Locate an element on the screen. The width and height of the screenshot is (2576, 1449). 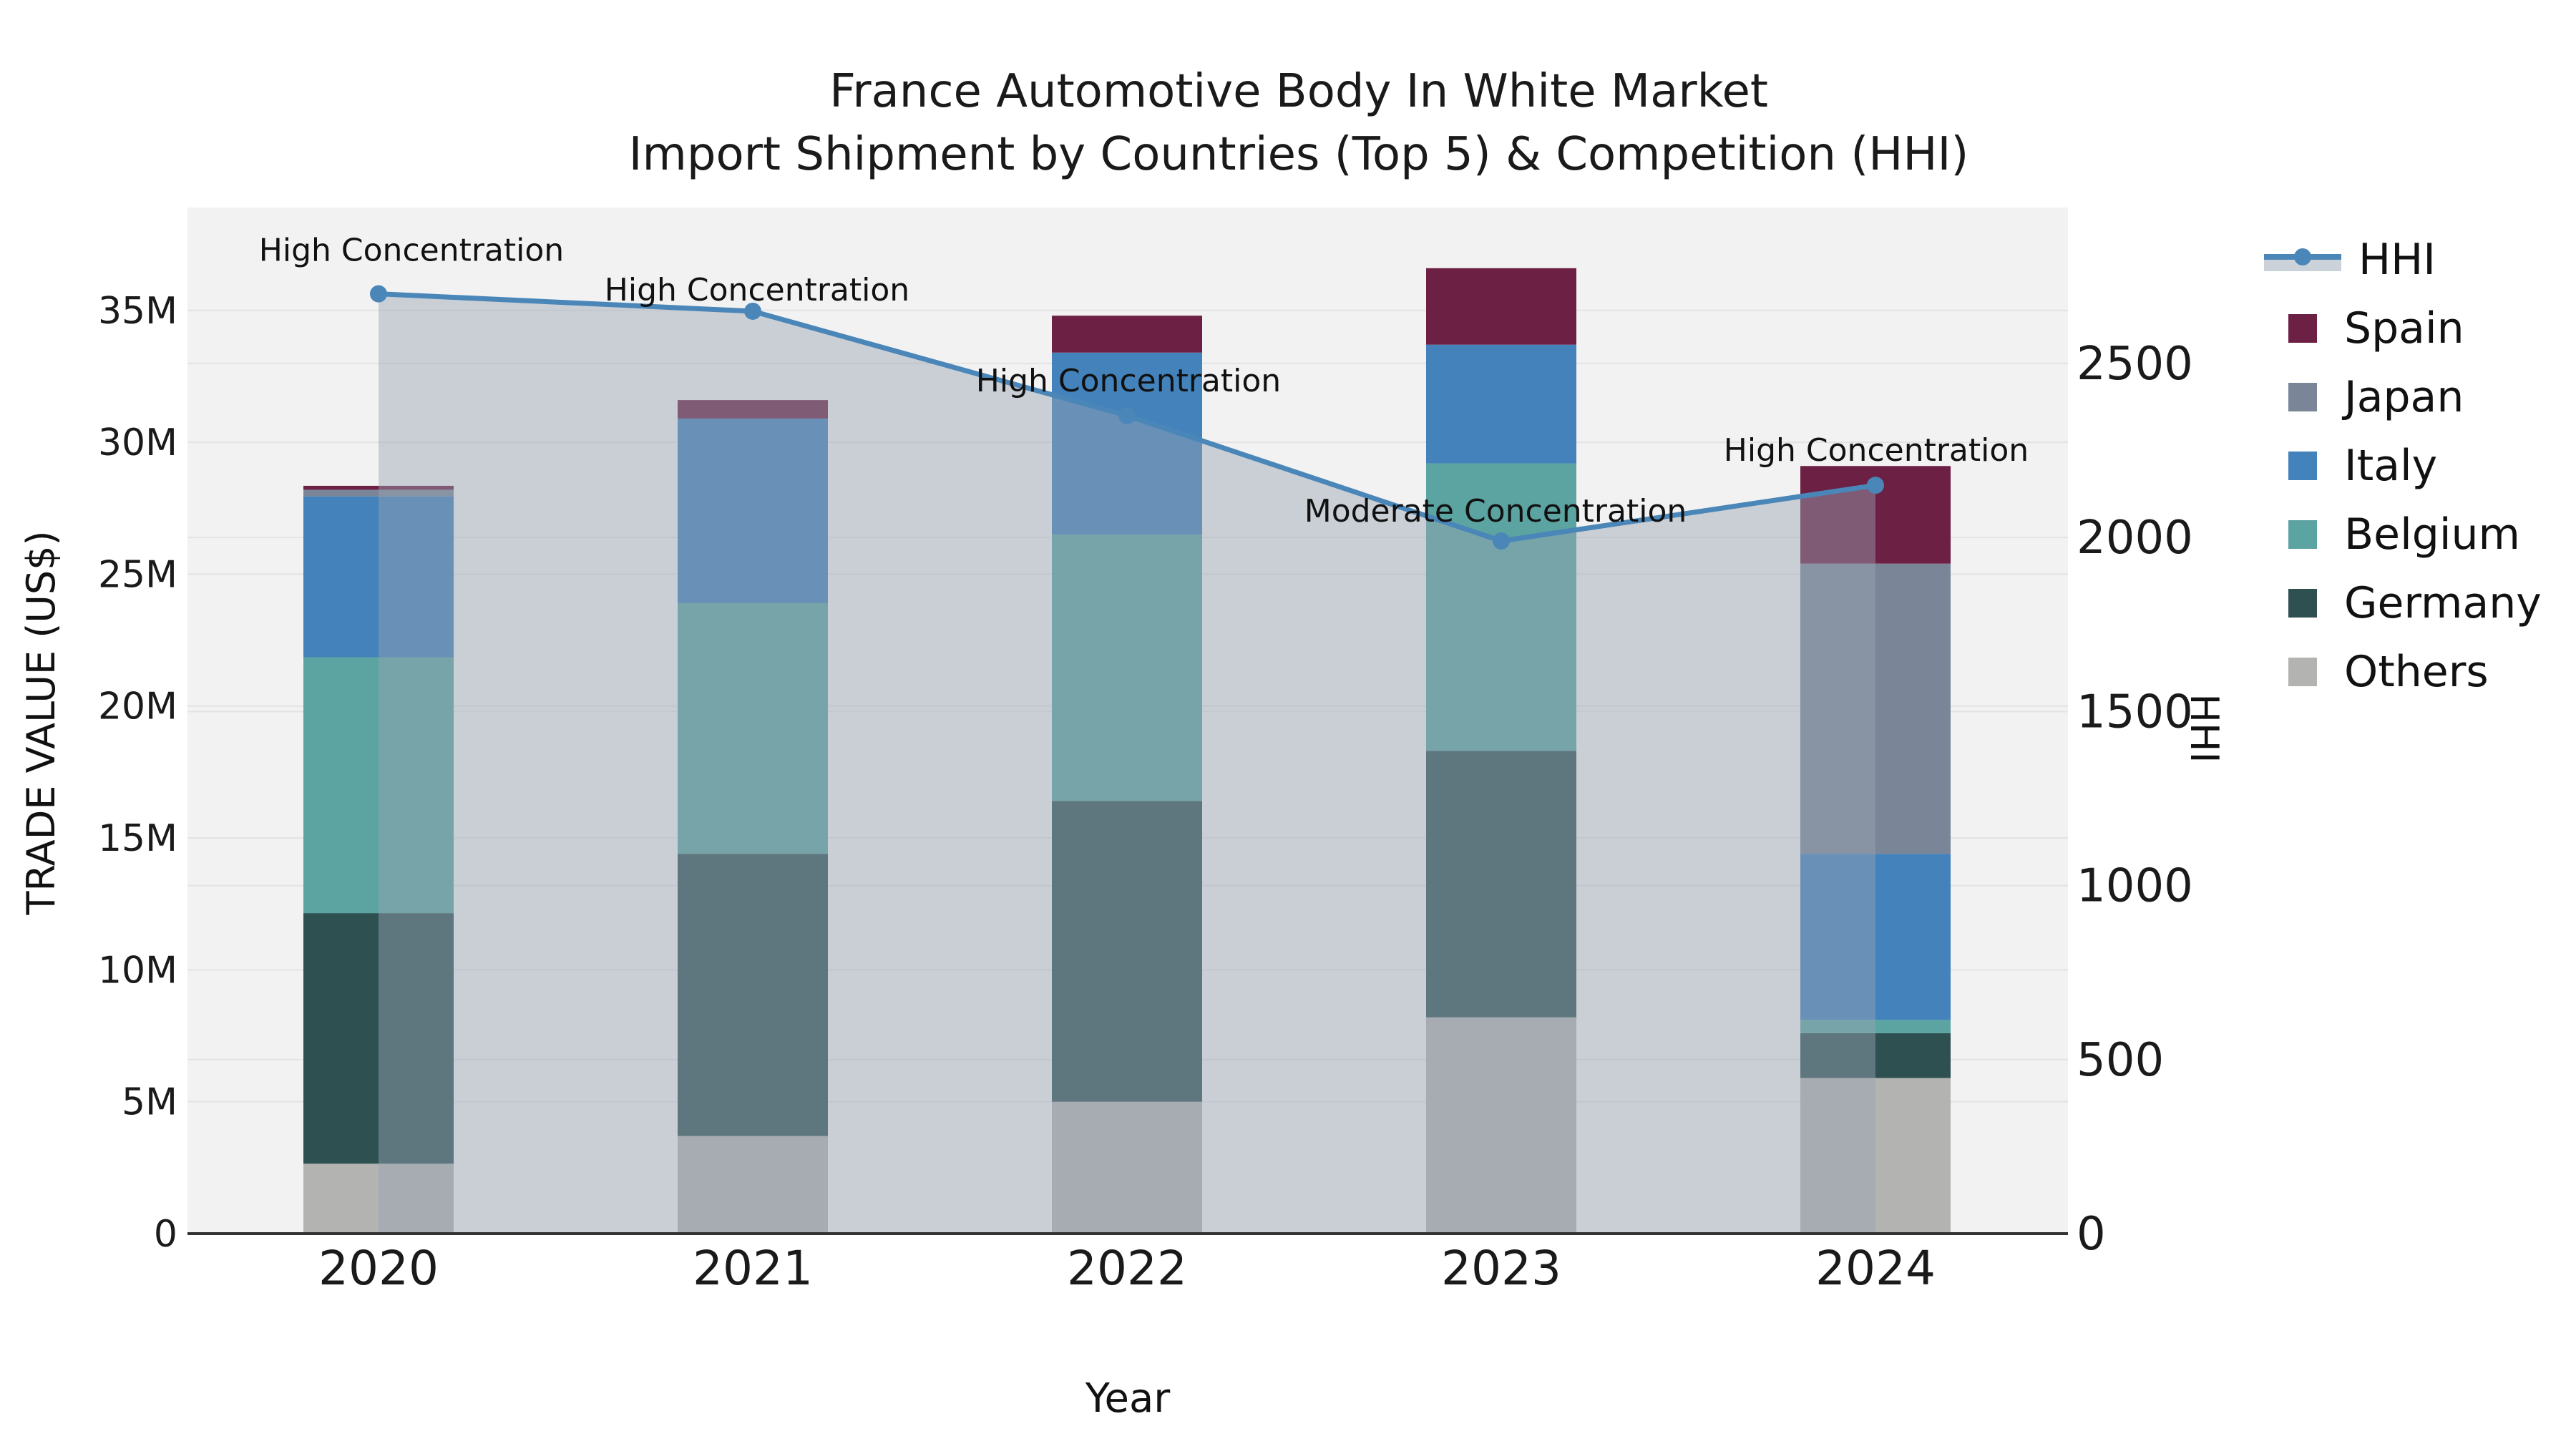
legend-item-hhi: HHI is located at coordinates (2401, 259).